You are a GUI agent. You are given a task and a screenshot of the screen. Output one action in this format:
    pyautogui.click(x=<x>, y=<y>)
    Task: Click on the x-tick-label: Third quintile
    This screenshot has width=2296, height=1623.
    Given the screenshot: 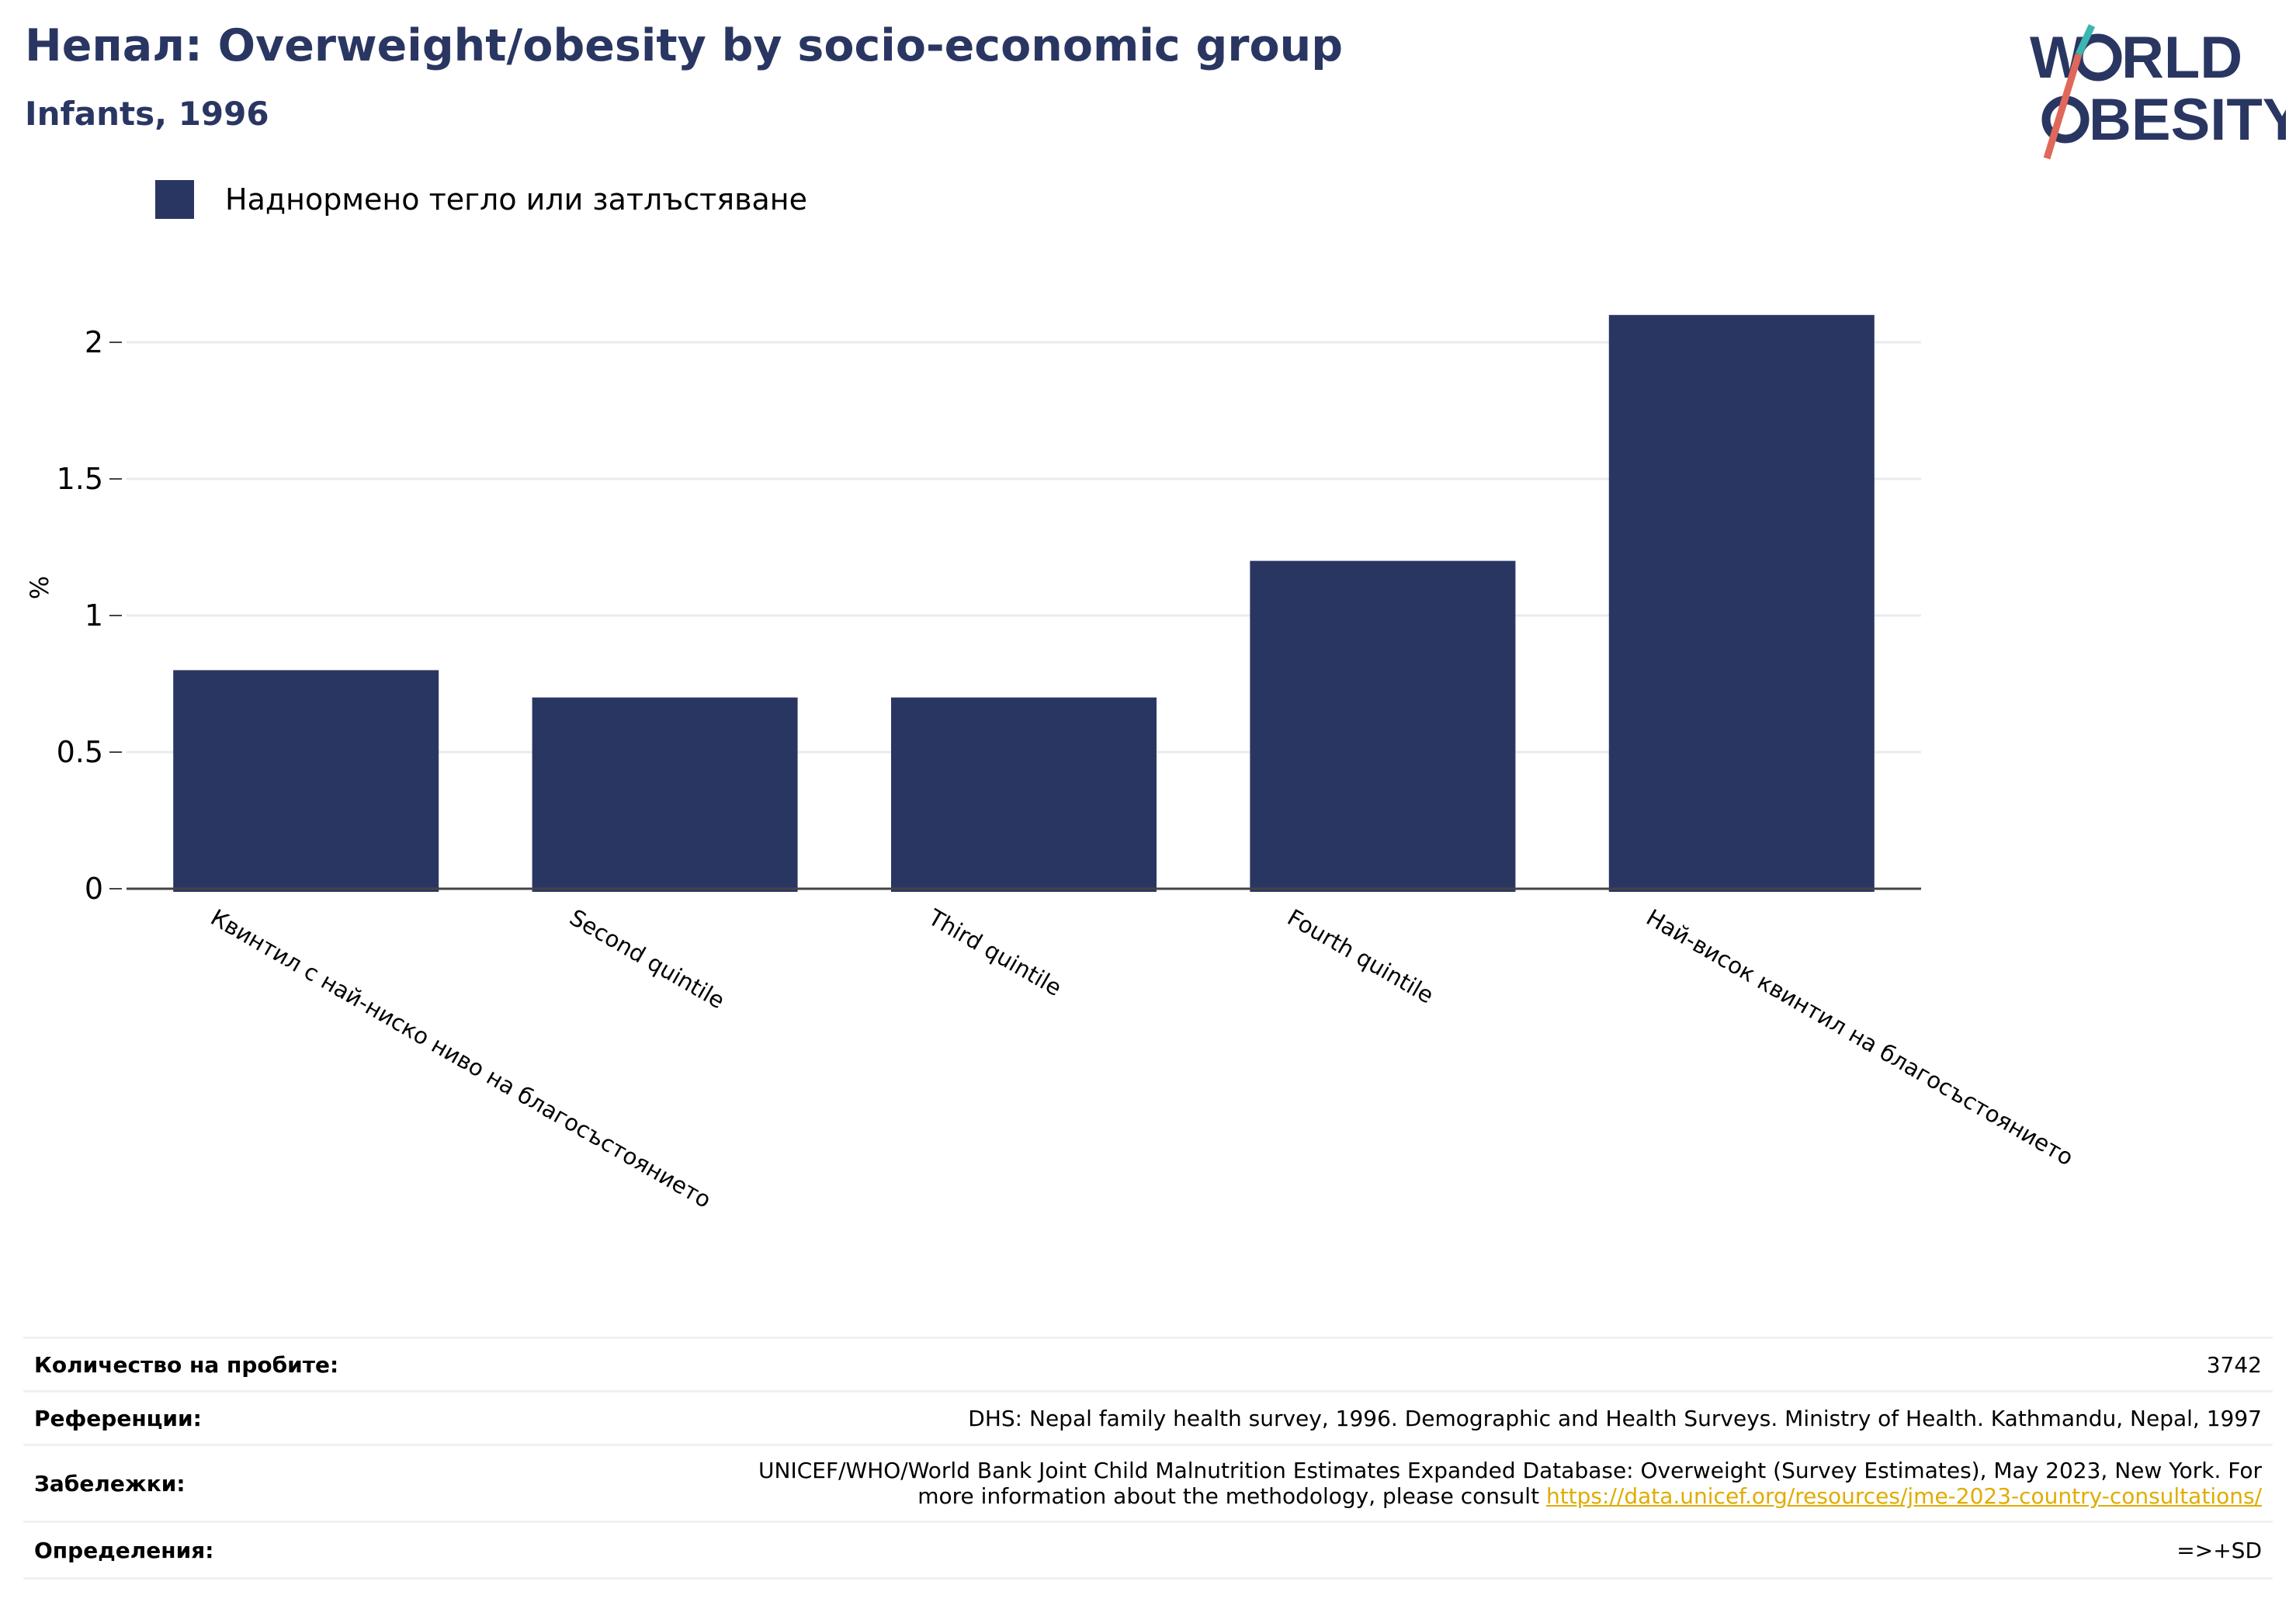 What is the action you would take?
    pyautogui.click(x=995, y=952)
    